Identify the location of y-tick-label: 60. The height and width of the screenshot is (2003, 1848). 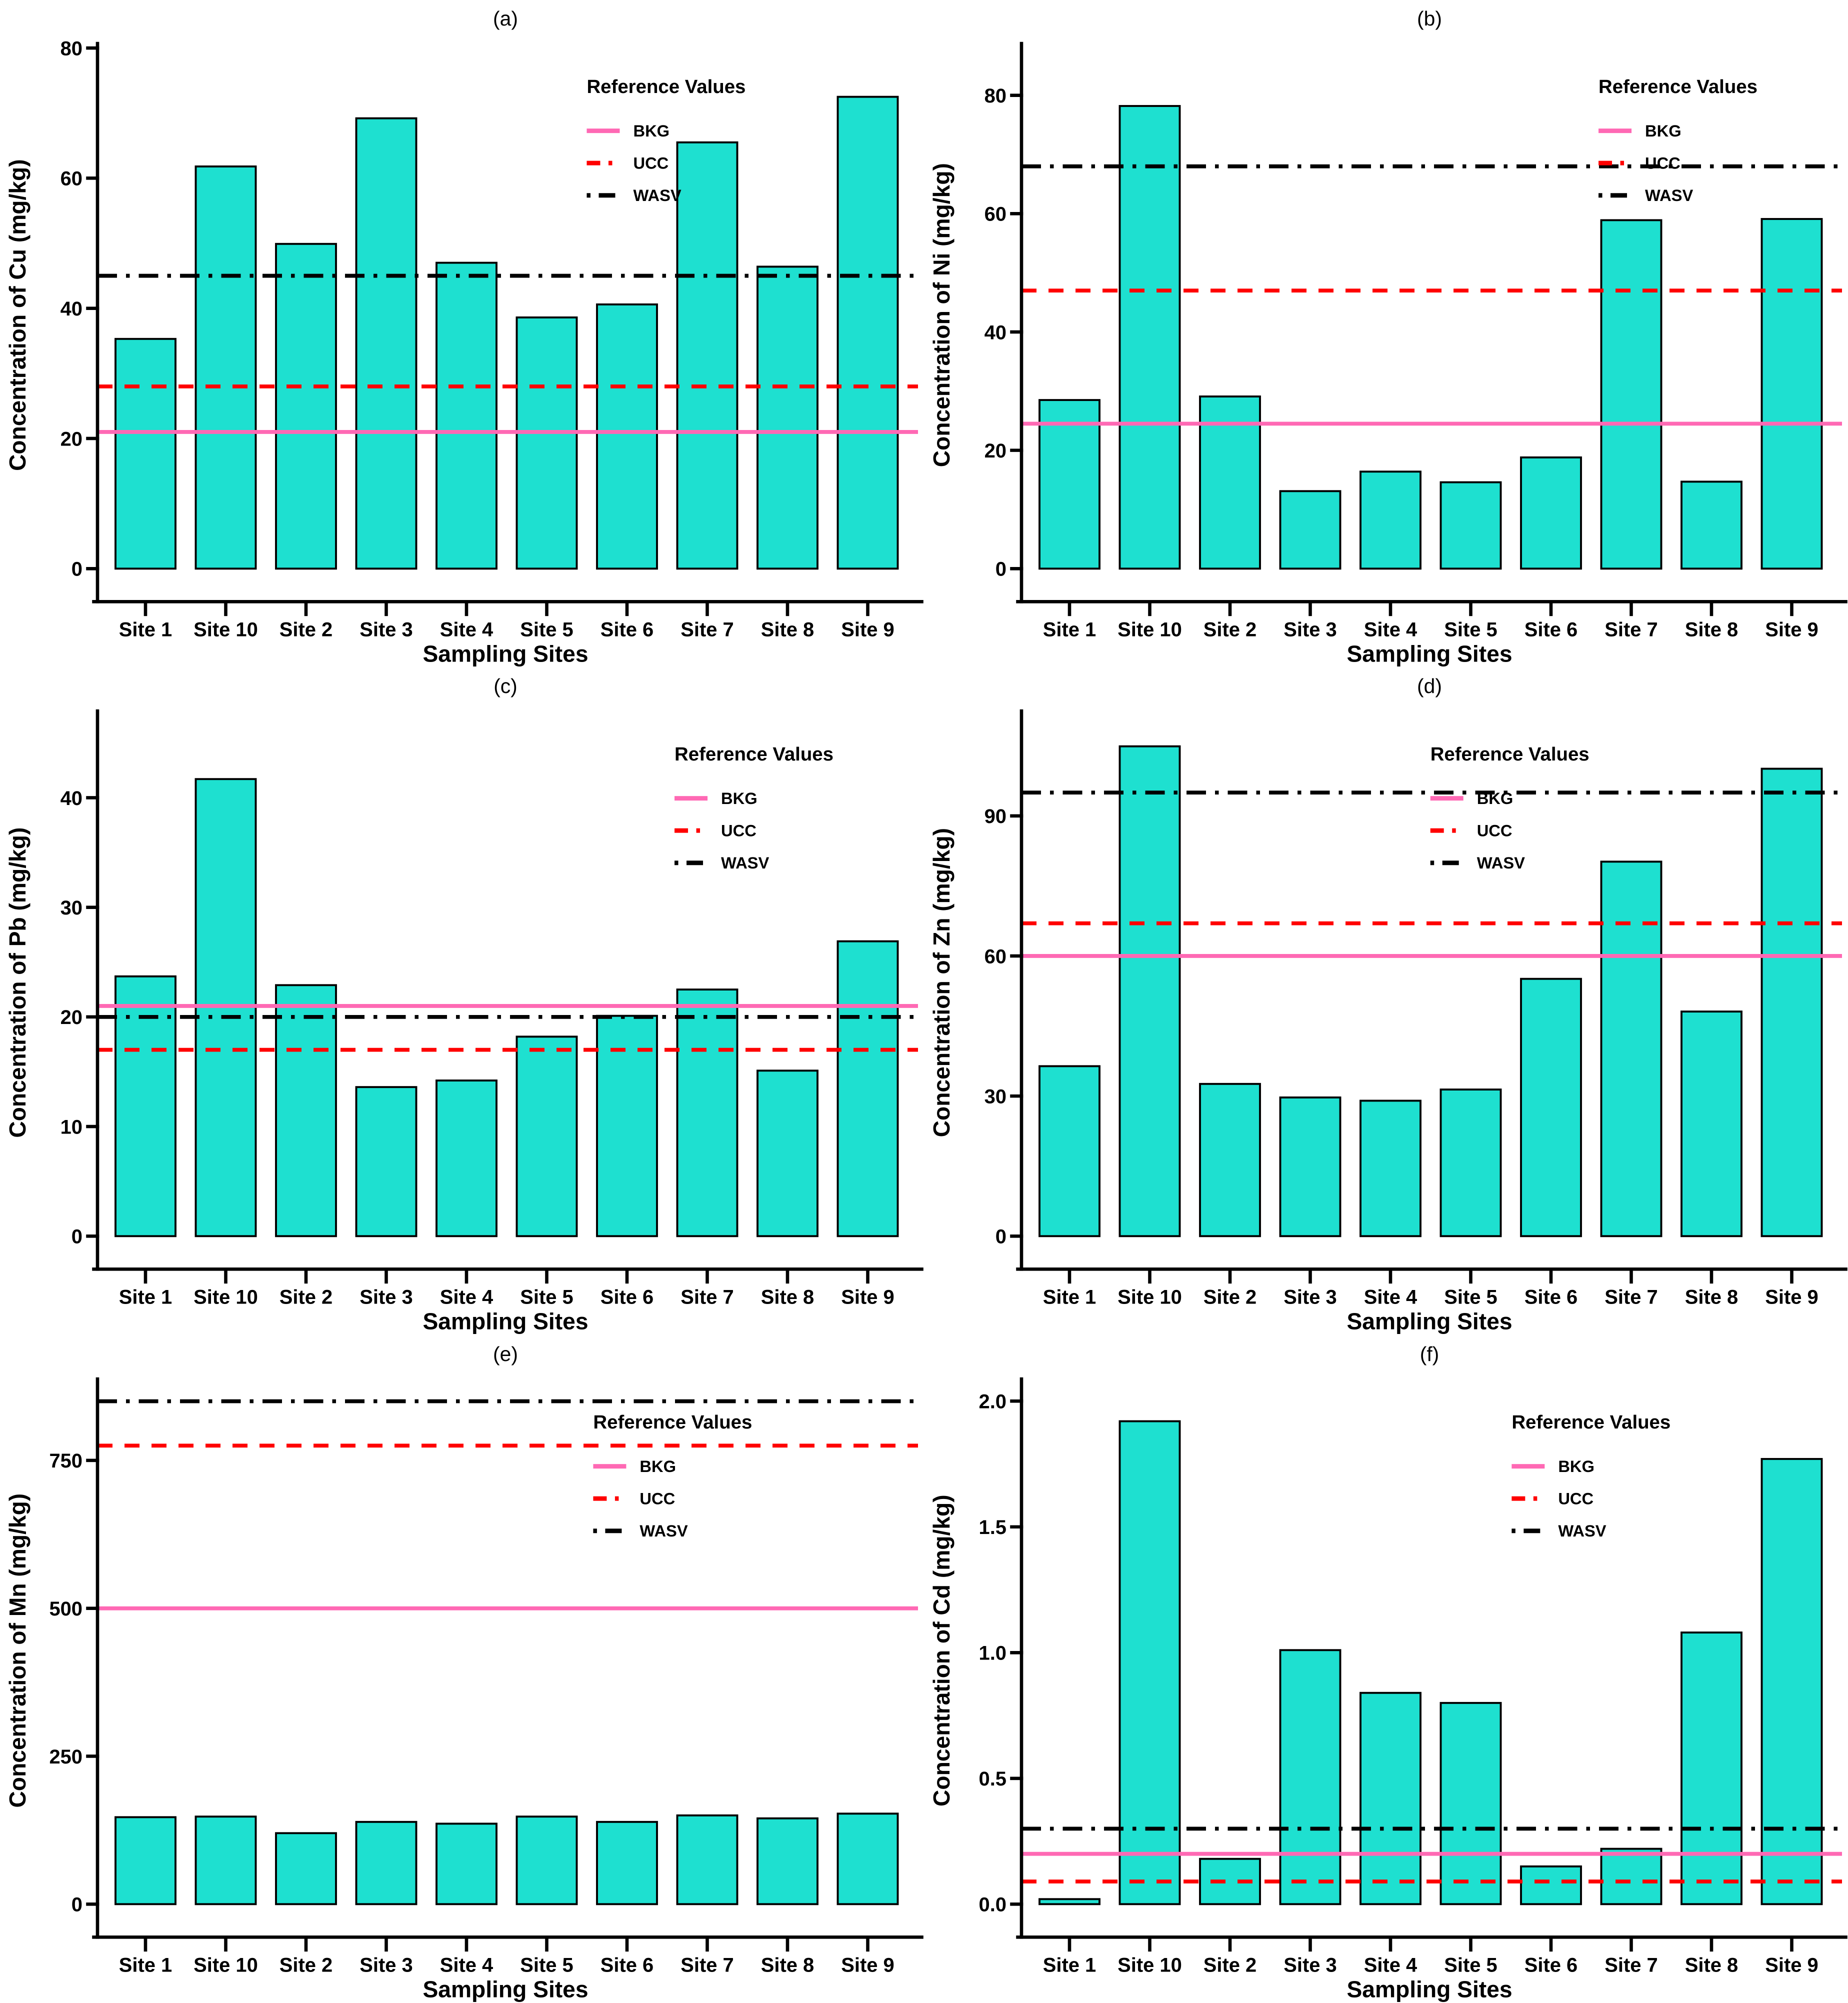
(995, 215).